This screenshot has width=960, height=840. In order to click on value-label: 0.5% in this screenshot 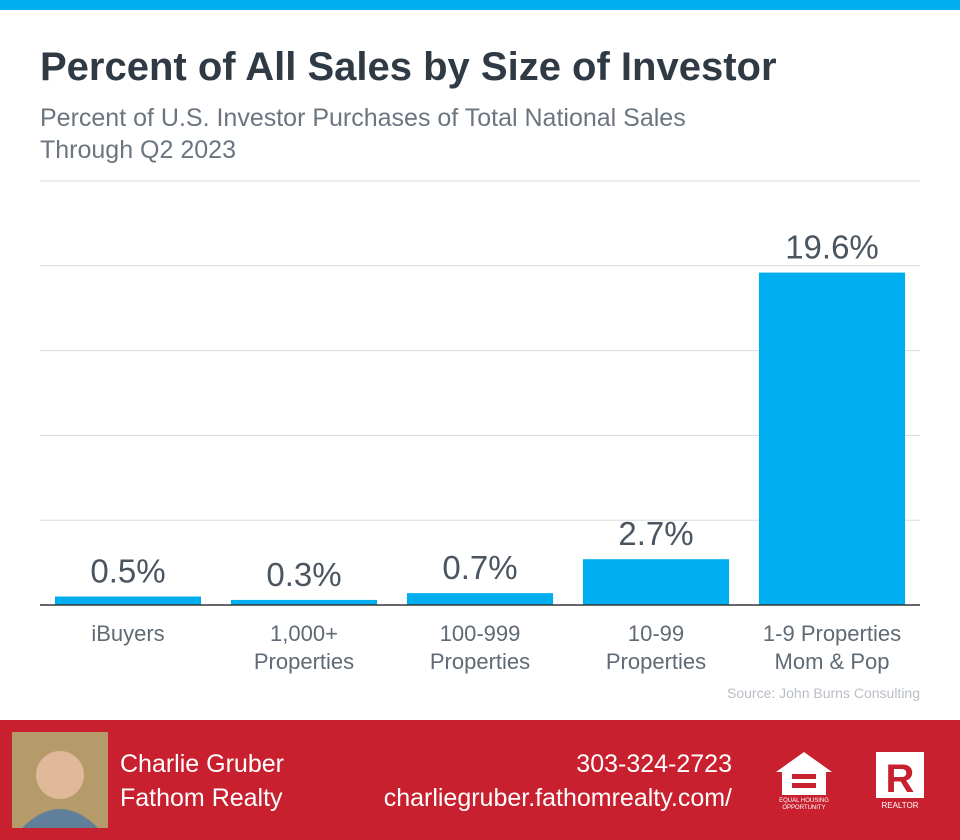, I will do `click(127, 571)`.